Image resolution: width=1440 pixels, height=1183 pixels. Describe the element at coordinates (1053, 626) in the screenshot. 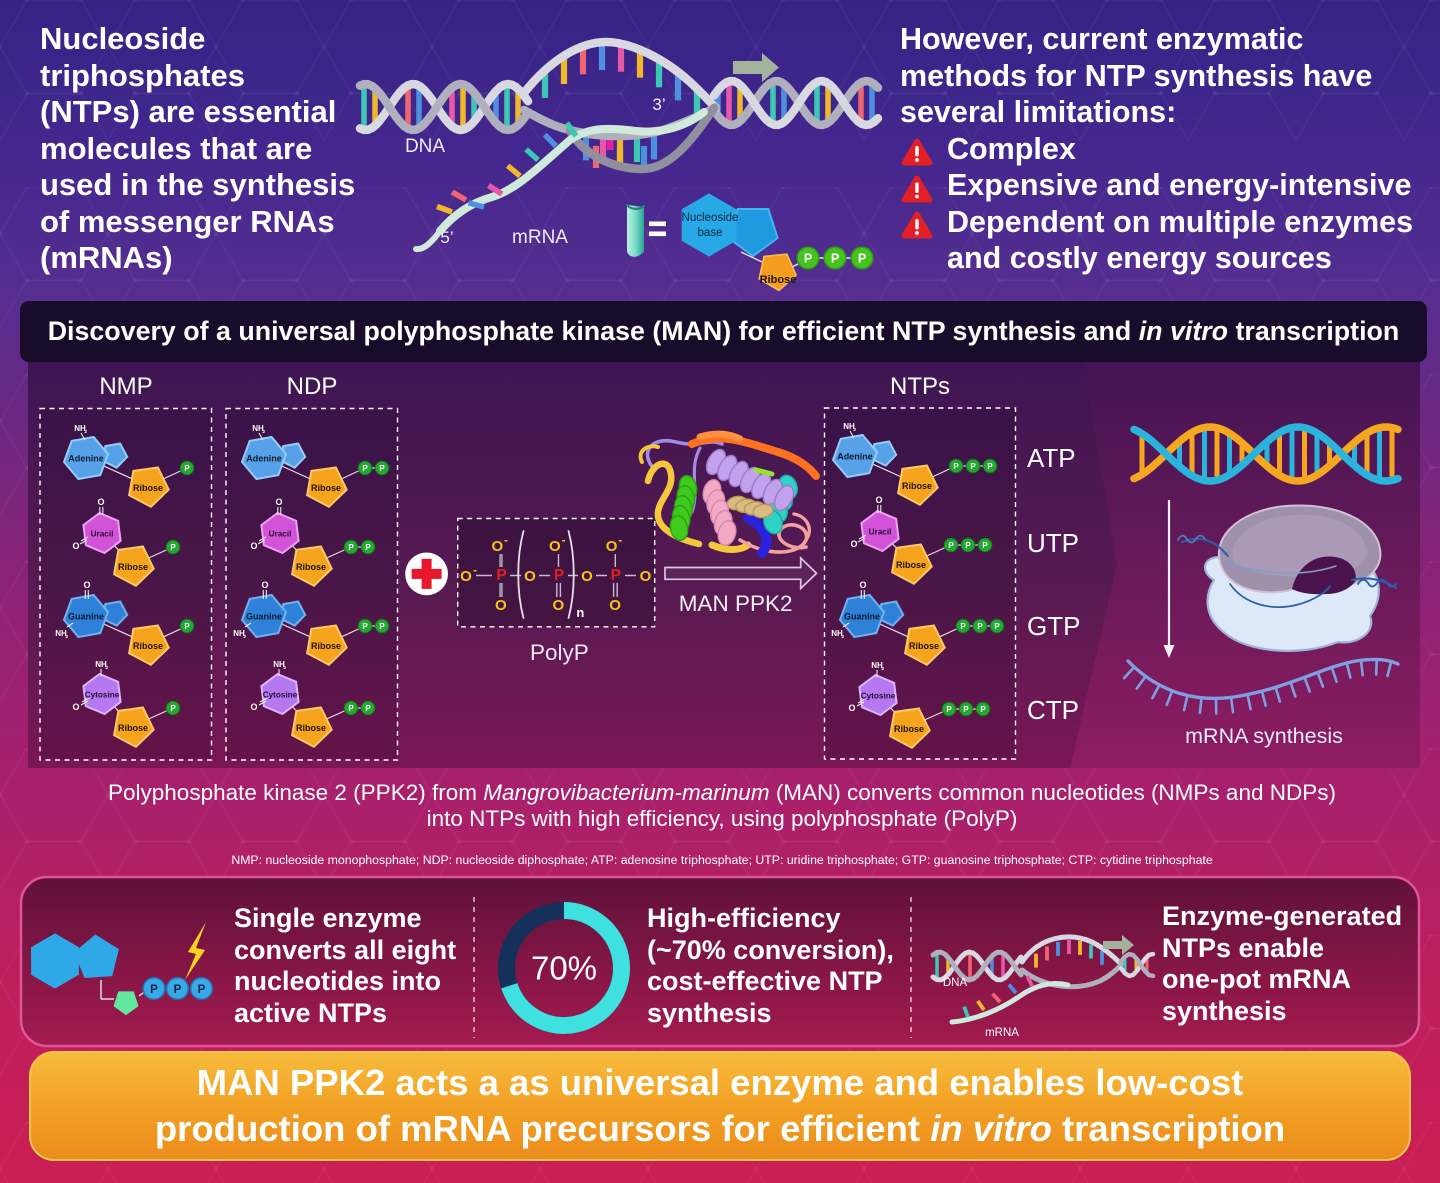

I see `svg-text: GTP` at that location.